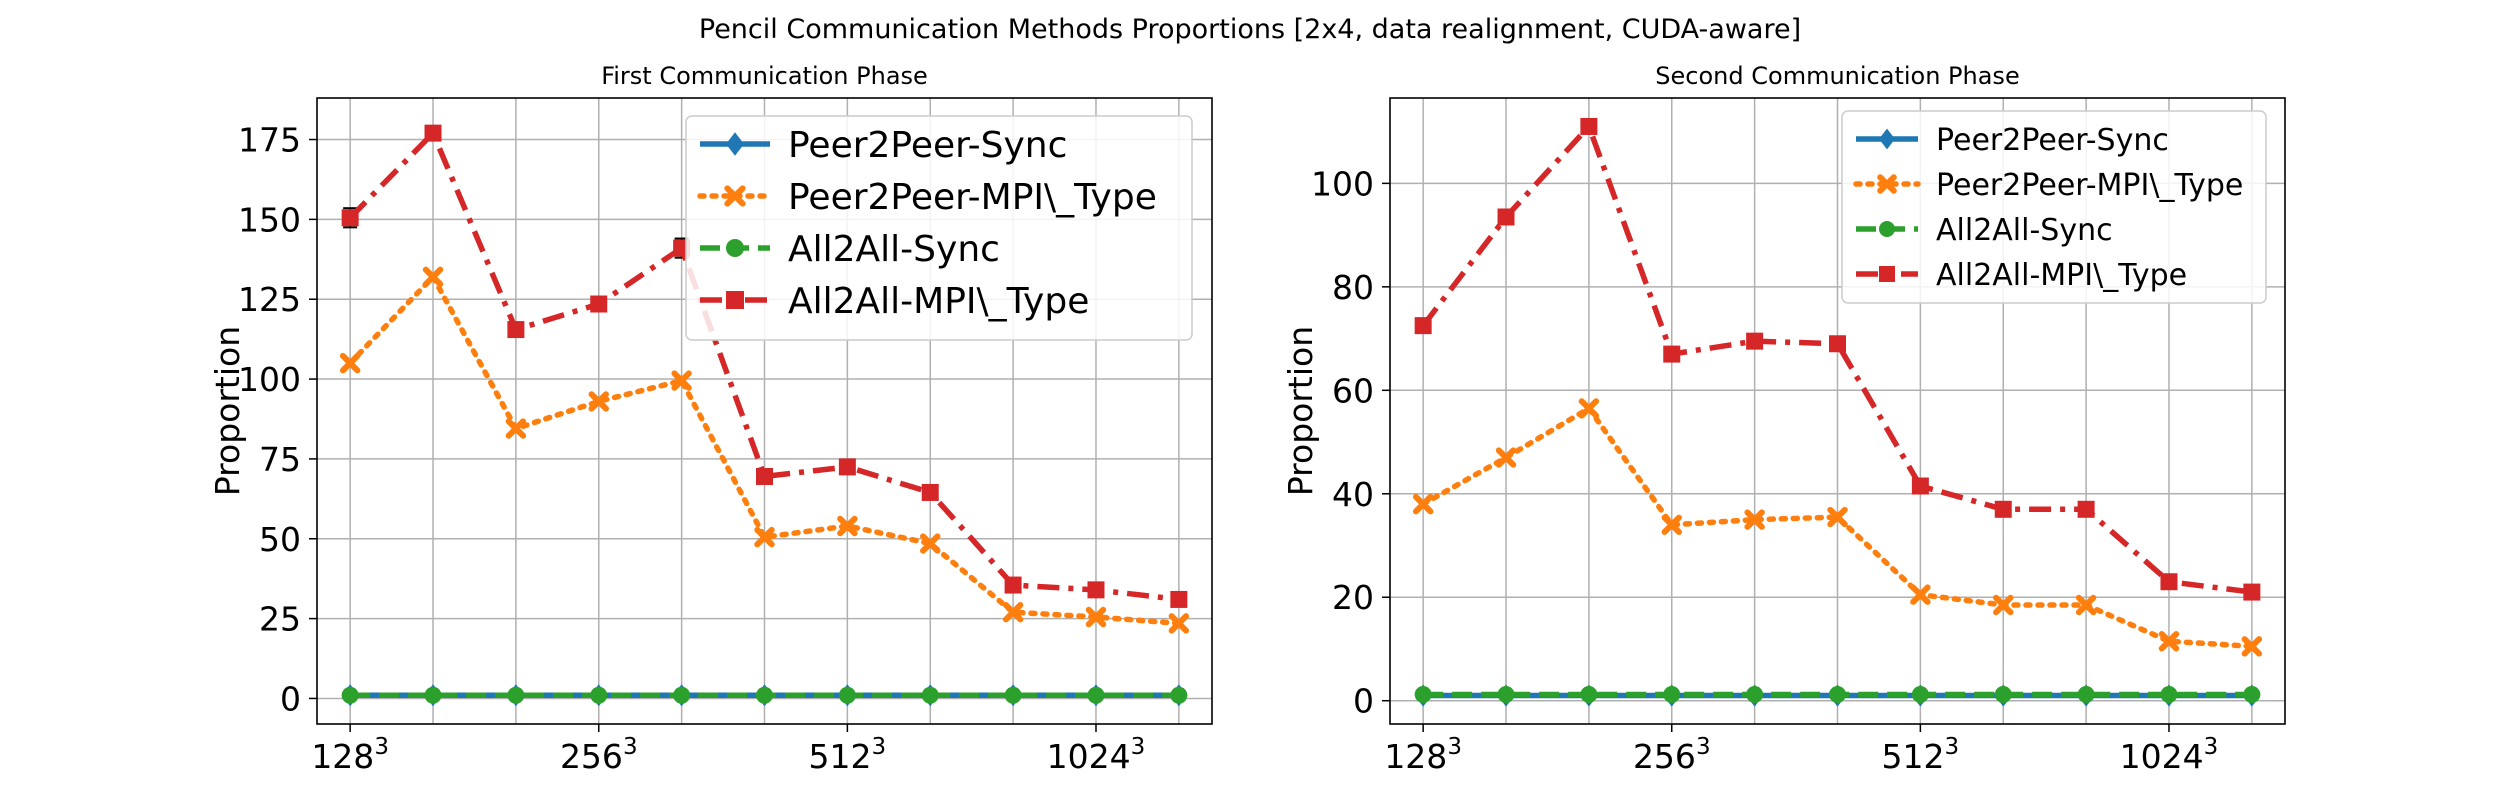 The image size is (2500, 800). Describe the element at coordinates (1353, 287) in the screenshot. I see `y-tick-label: 80` at that location.